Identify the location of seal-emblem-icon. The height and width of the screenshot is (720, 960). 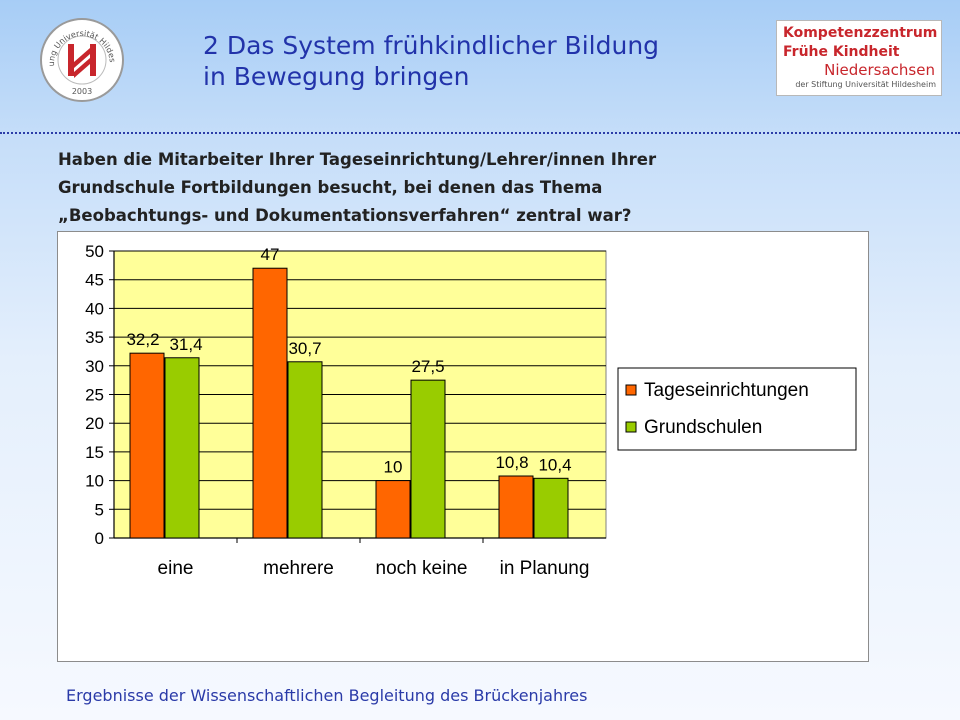
(82, 61).